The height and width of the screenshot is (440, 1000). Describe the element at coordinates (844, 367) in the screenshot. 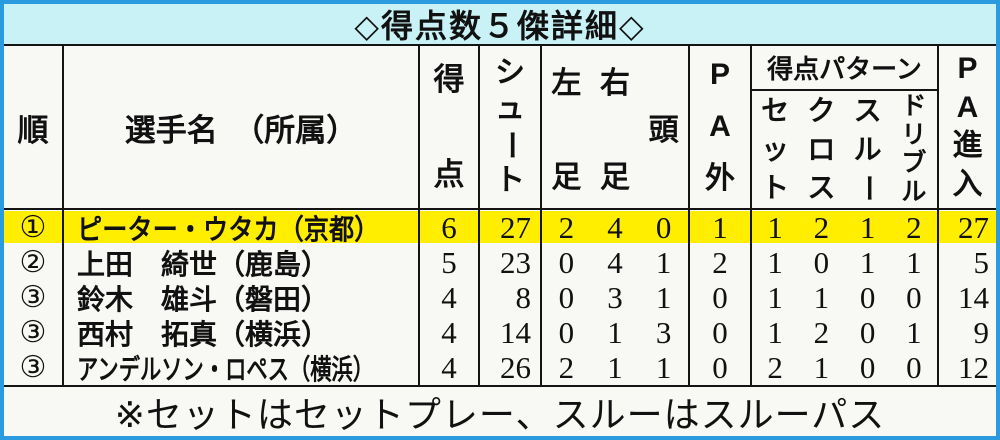

I see `scoring-pattern-cell: 2 1 0 0` at that location.